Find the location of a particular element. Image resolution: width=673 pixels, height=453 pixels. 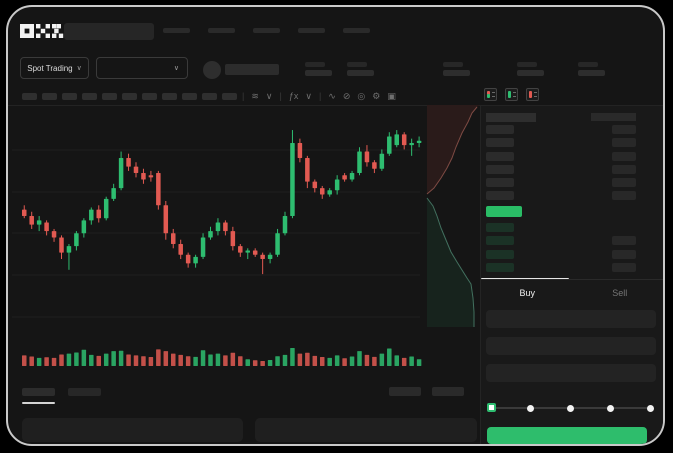

camera-icon: ◎ is located at coordinates (361, 95).